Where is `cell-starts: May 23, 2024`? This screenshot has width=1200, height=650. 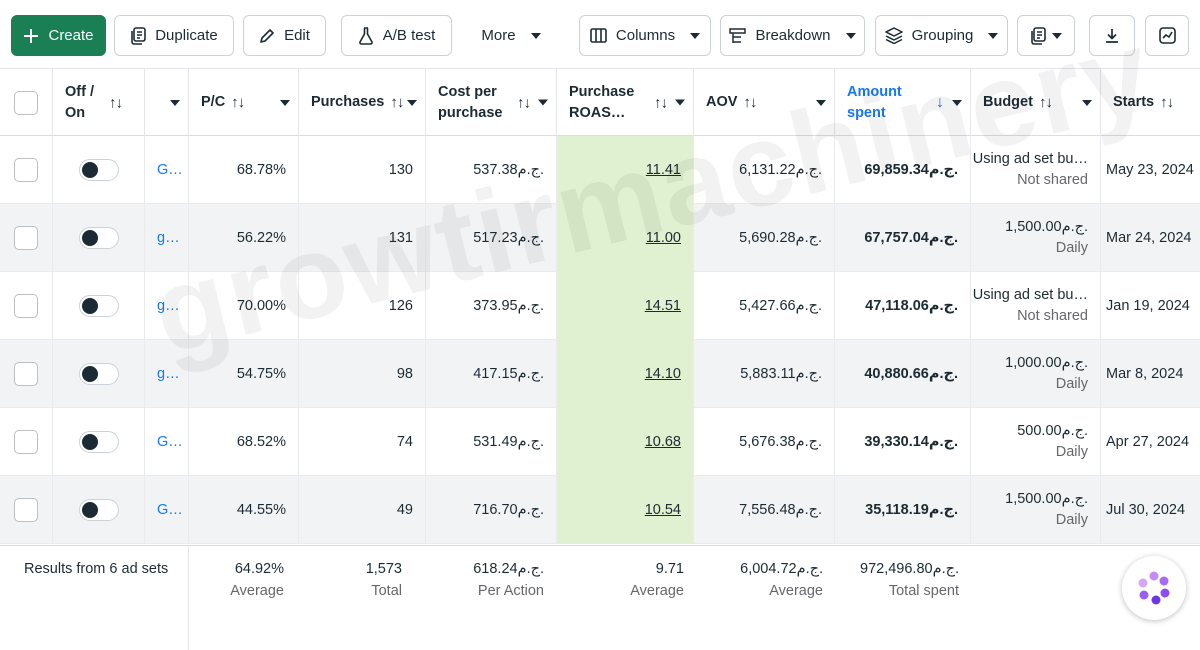
cell-starts: May 23, 2024 is located at coordinates (1150, 170).